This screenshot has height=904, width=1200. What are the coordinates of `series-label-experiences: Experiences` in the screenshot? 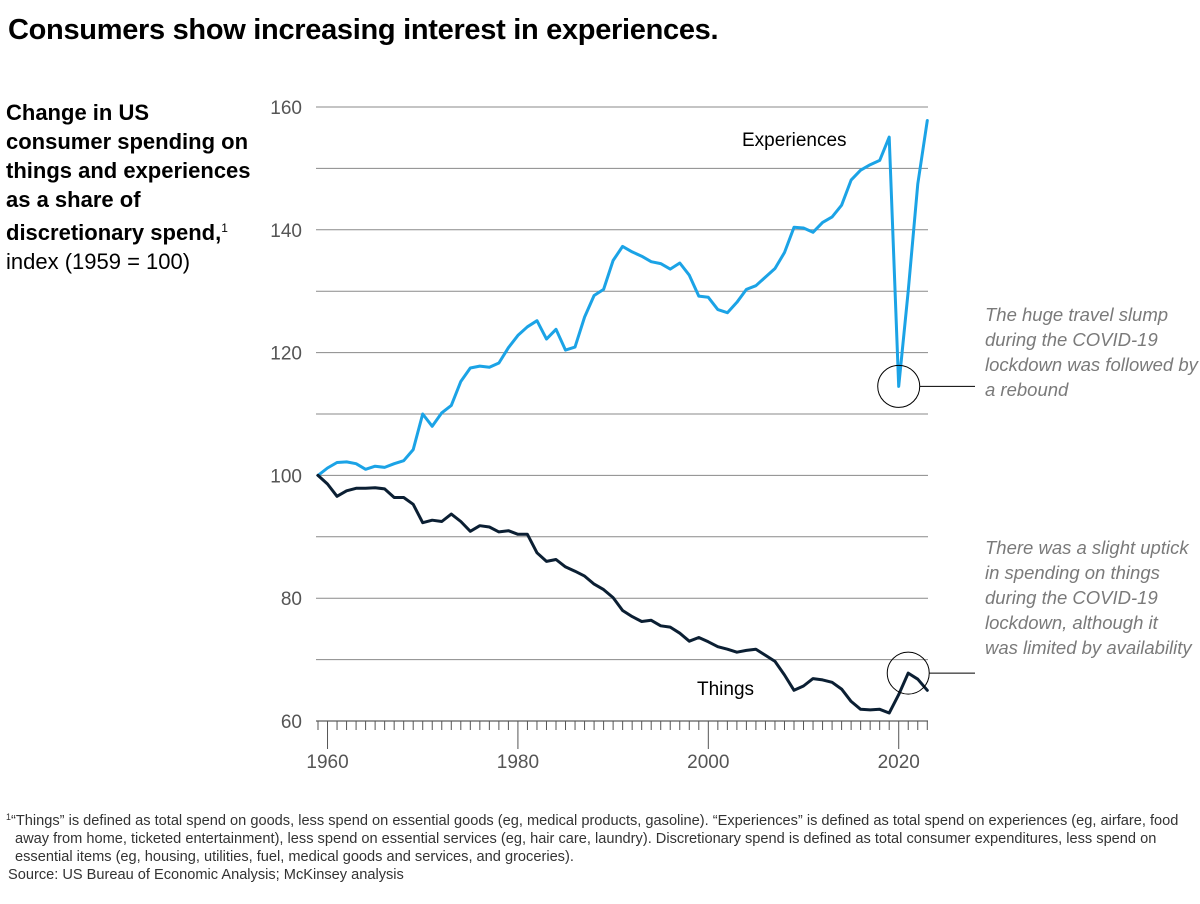 It's located at (794, 140).